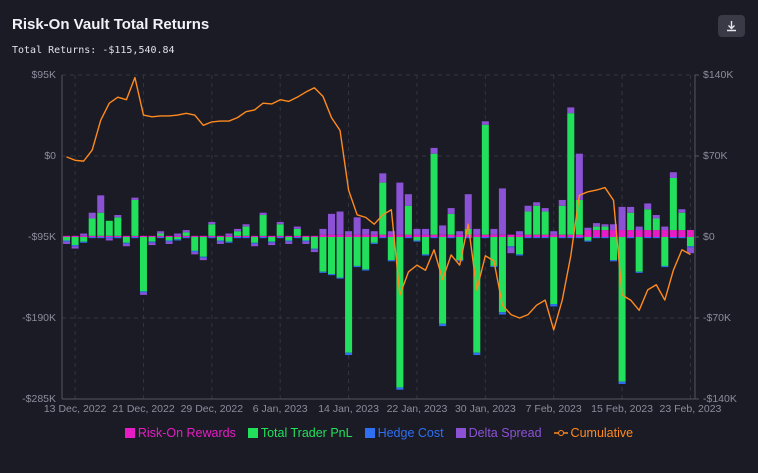 This screenshot has width=758, height=473. I want to click on legend-item: Hedge Cost, so click(404, 433).